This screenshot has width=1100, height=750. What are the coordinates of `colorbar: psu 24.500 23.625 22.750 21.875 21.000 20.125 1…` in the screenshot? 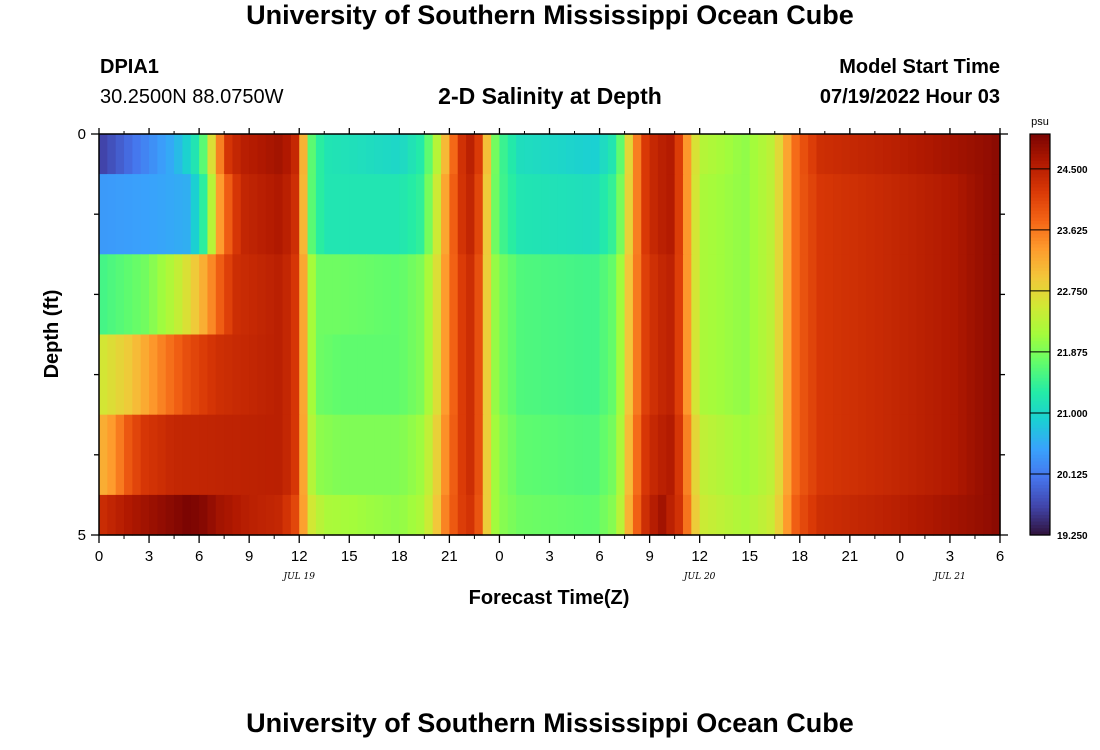 It's located at (1058, 329).